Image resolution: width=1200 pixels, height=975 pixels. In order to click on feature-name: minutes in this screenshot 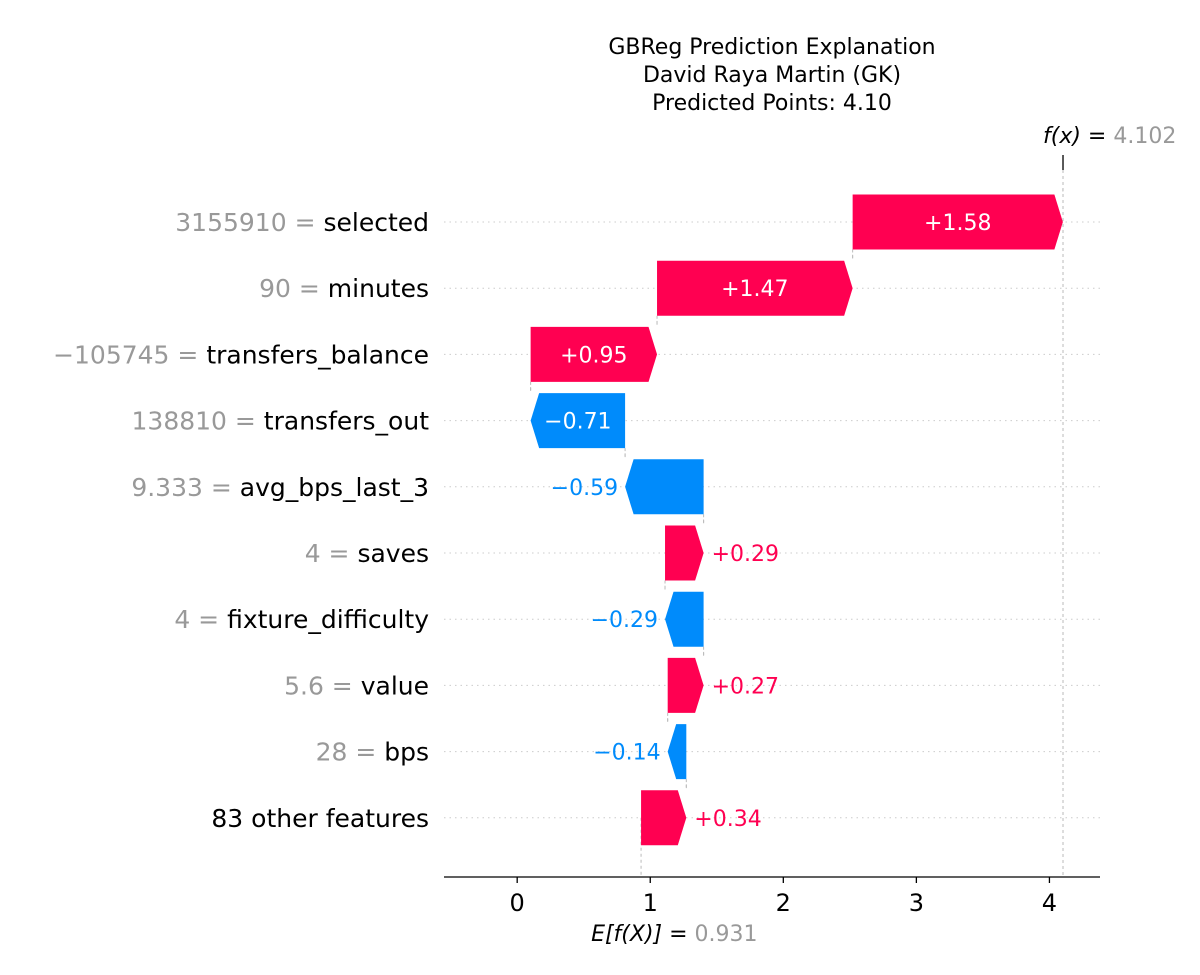, I will do `click(378, 288)`.